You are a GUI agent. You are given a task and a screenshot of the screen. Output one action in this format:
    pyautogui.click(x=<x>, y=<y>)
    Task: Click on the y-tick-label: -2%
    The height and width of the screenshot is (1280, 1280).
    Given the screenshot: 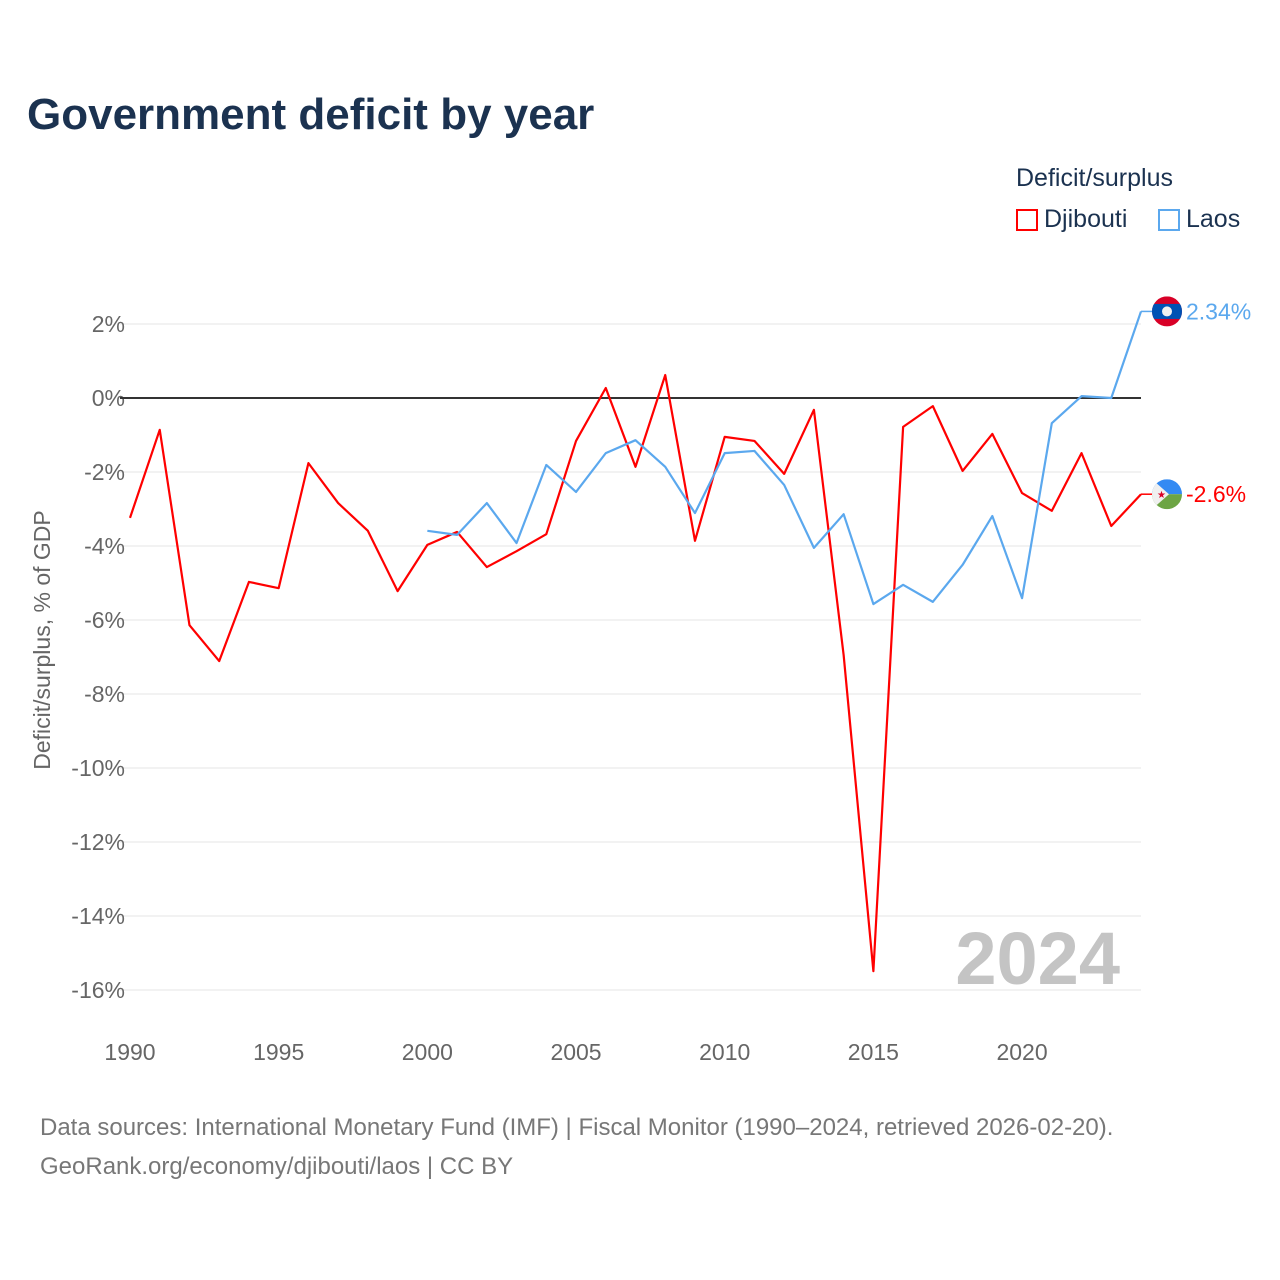 What is the action you would take?
    pyautogui.click(x=104, y=472)
    